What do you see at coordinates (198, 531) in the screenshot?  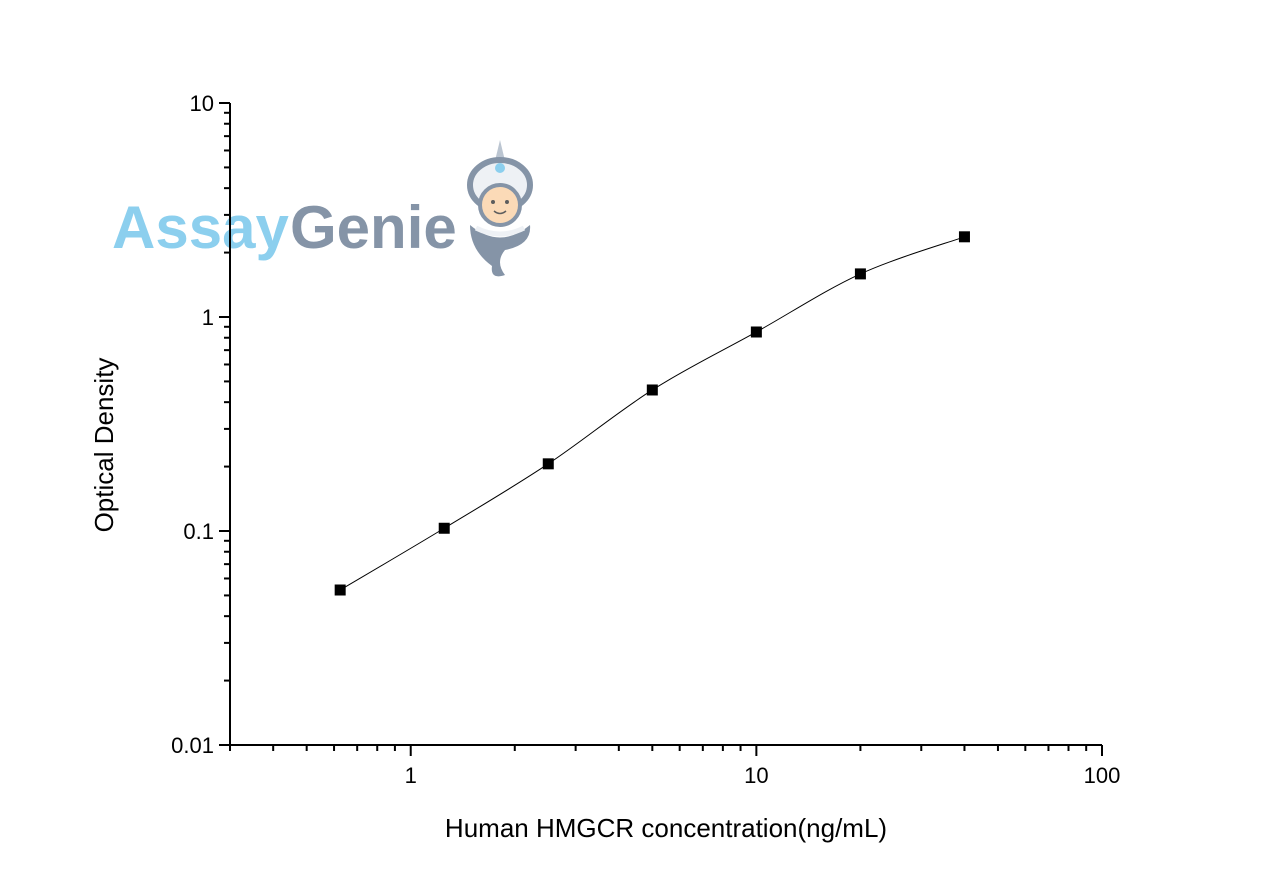 I see `y-tick-label: 0.1` at bounding box center [198, 531].